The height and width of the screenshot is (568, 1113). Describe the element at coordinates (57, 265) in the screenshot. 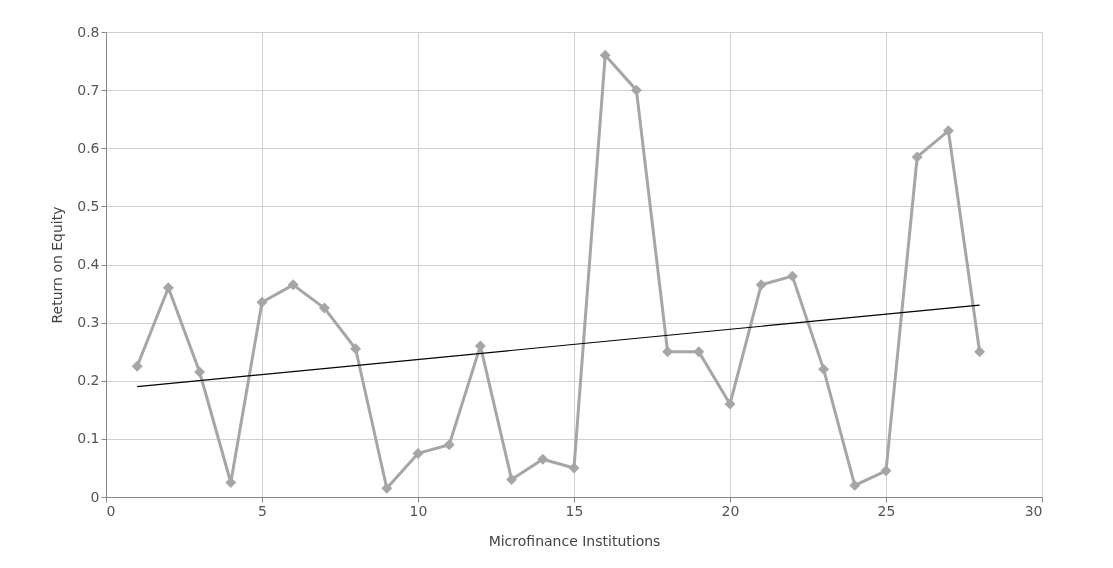

I see `y-axis-title: Return on Equity` at that location.